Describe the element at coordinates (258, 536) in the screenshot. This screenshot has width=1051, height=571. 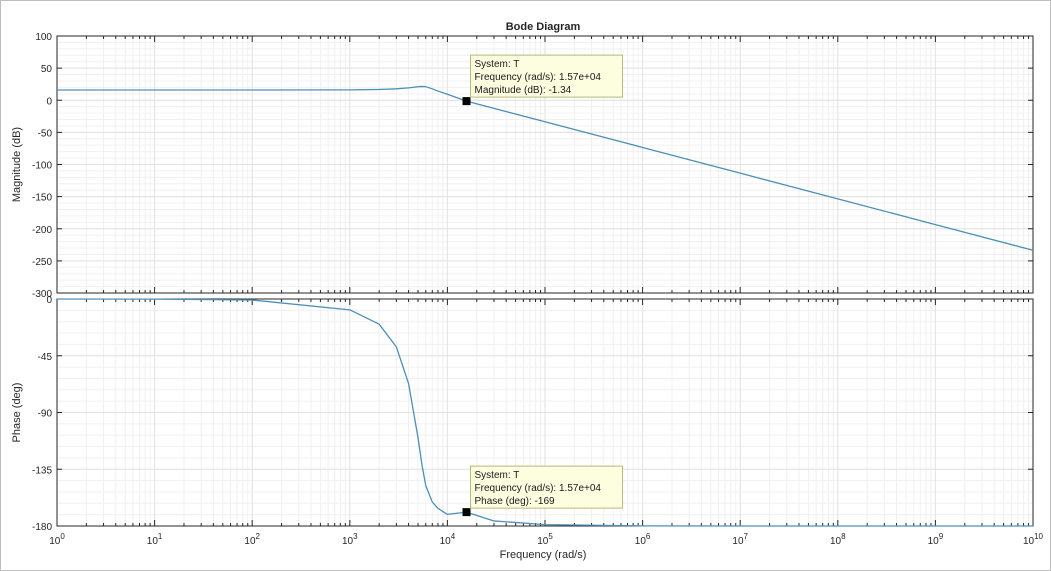
I see `x-tick-exponent: 2` at that location.